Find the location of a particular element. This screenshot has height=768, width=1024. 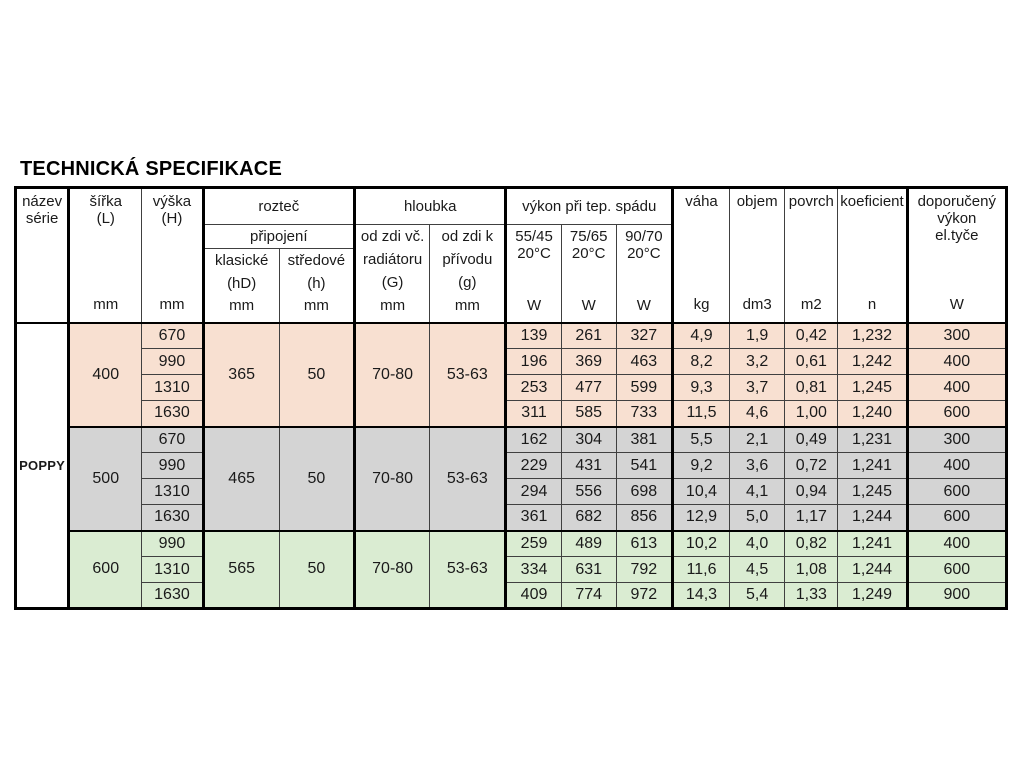

cell-weight: 9,2 is located at coordinates (701, 465).